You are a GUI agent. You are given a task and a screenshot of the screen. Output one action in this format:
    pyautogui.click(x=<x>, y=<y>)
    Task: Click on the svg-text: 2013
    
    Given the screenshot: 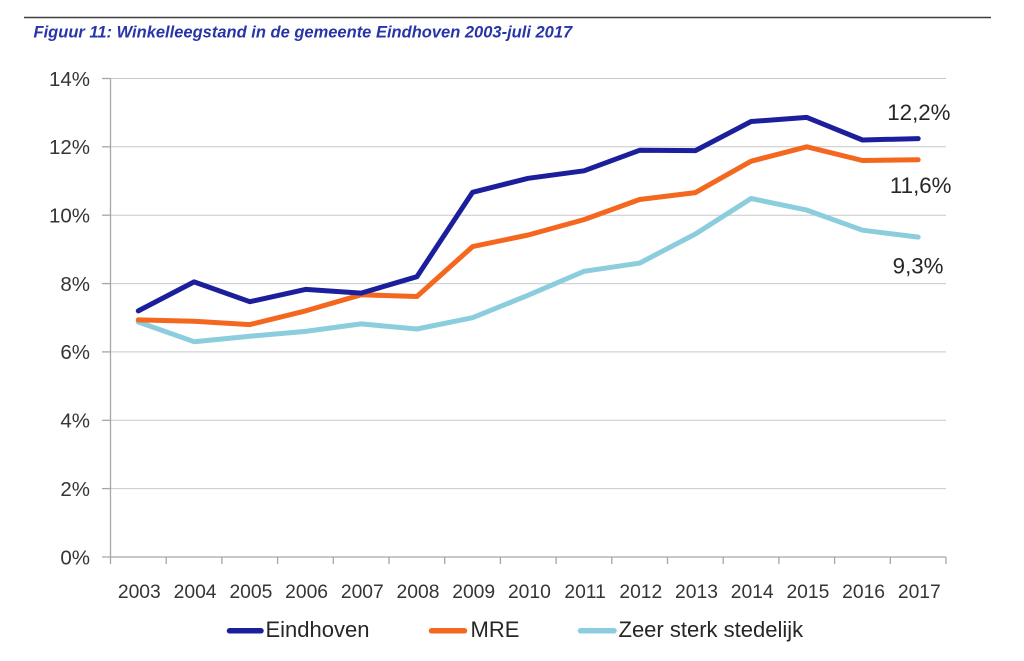 What is the action you would take?
    pyautogui.click(x=696, y=592)
    